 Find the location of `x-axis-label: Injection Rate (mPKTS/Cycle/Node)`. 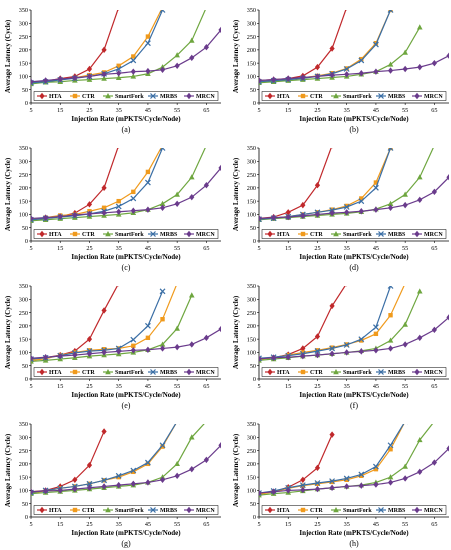

x-axis-label: Injection Rate (mPKTS/Cycle/Node) is located at coordinates (126, 533).